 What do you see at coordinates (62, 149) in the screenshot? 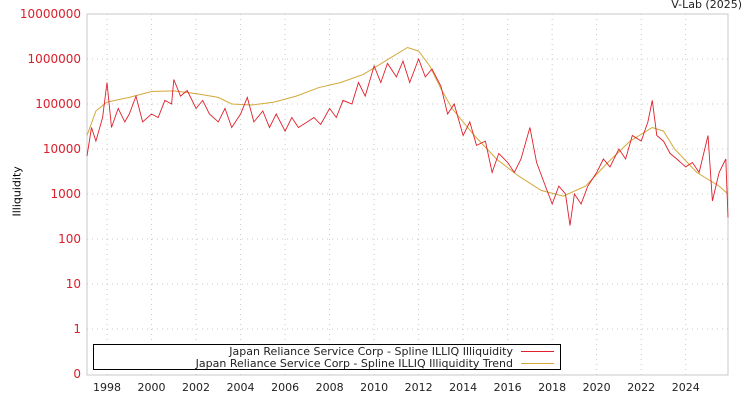
I see `y-tick-label: 10000` at bounding box center [62, 149].